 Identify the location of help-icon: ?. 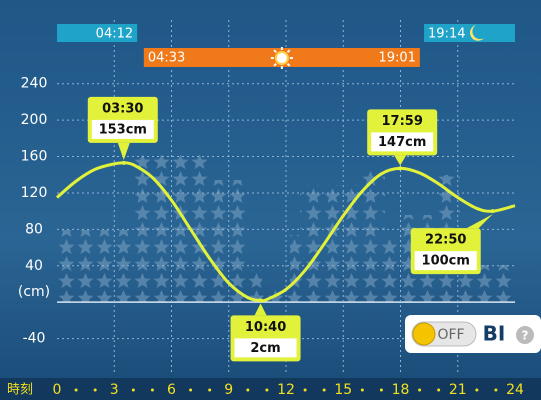
(525, 336).